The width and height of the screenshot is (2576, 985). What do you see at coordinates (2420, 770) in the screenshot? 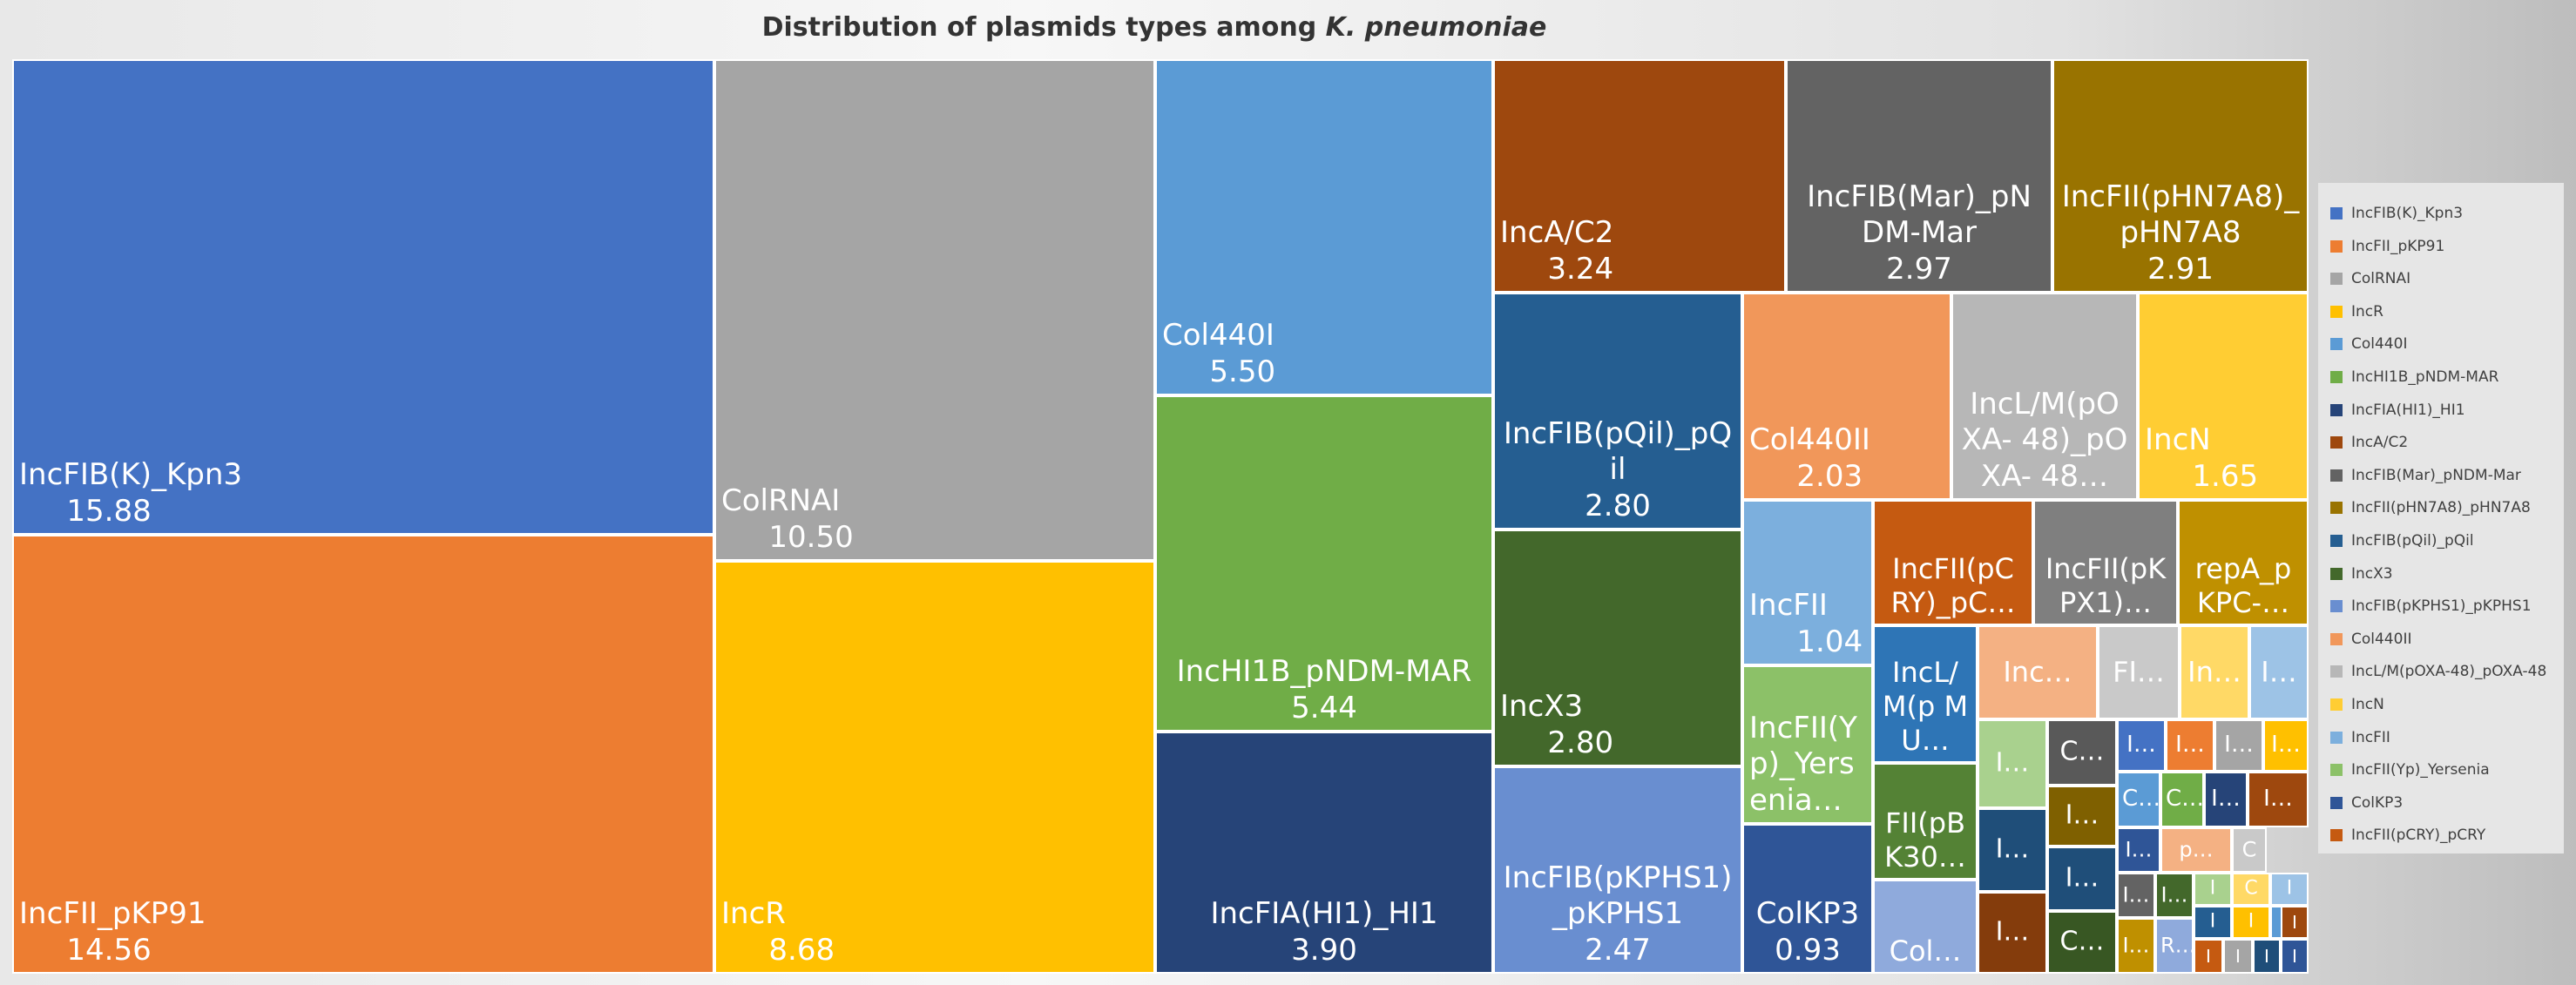
I see `legend-label: IncFII(Yp)_Yersenia` at bounding box center [2420, 770].